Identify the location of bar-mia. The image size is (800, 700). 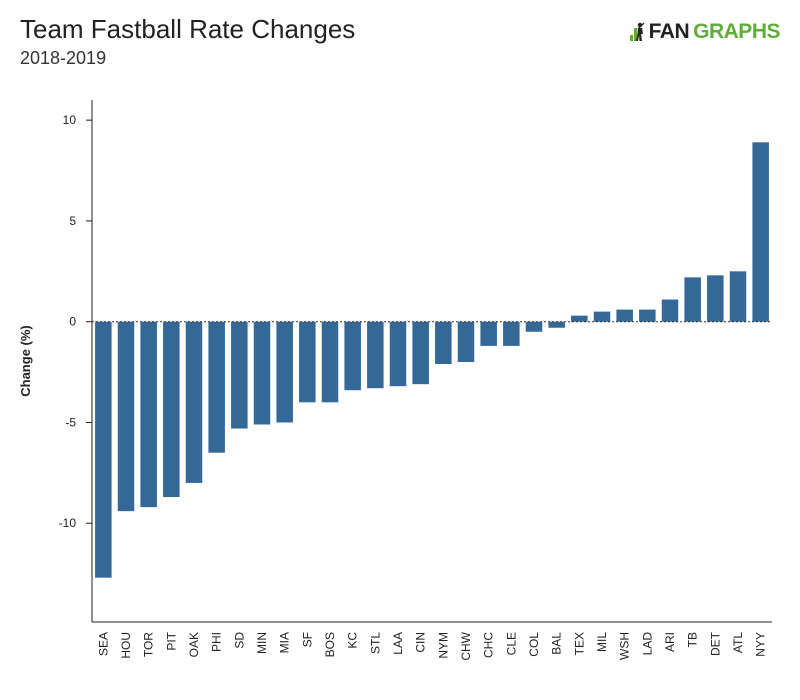
(284, 372).